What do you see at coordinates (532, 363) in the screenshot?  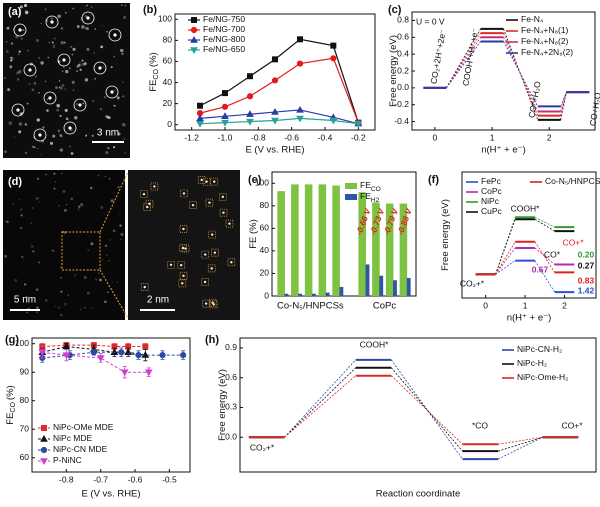 I see `legend-label: NiPc-H₂` at bounding box center [532, 363].